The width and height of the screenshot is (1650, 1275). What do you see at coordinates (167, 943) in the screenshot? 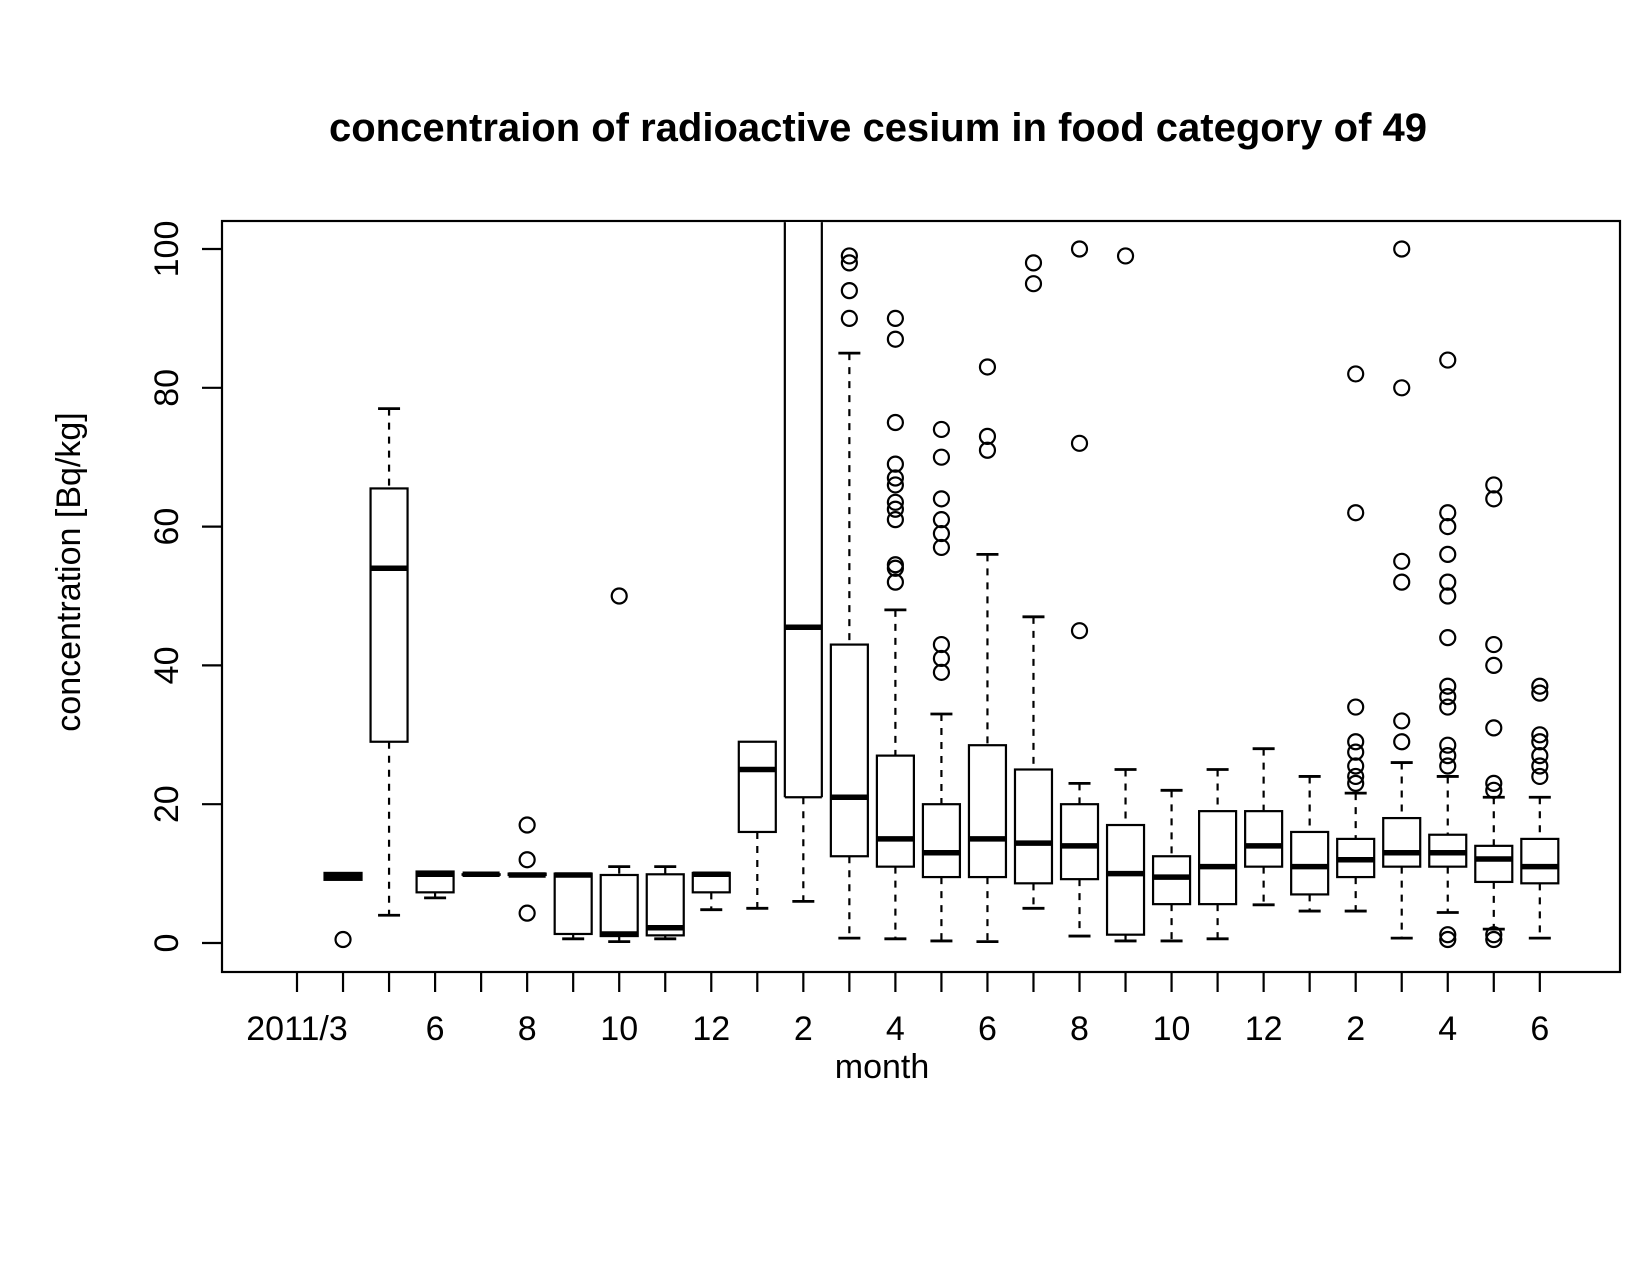
I see `y-tick-label: 0` at bounding box center [167, 943].